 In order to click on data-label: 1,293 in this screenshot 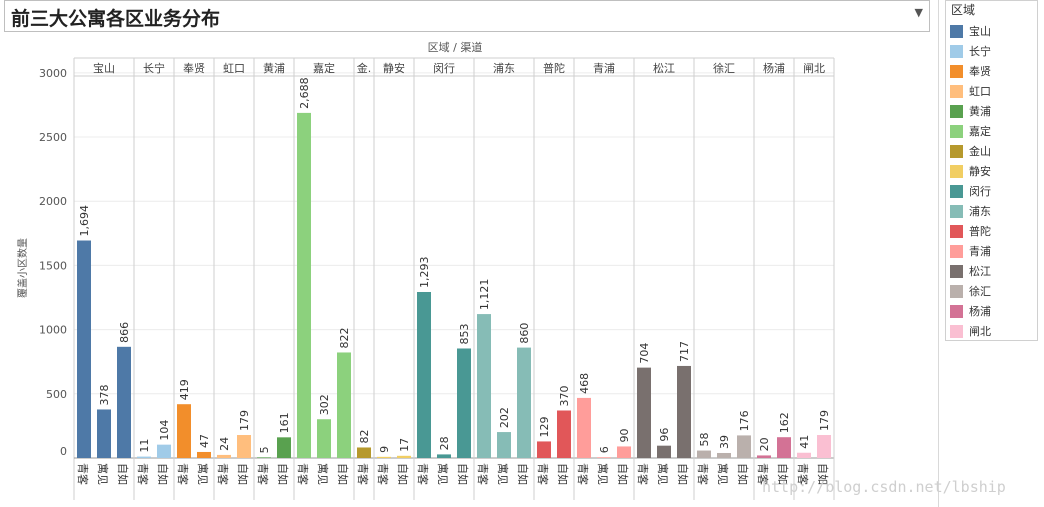, I will do `click(424, 272)`.